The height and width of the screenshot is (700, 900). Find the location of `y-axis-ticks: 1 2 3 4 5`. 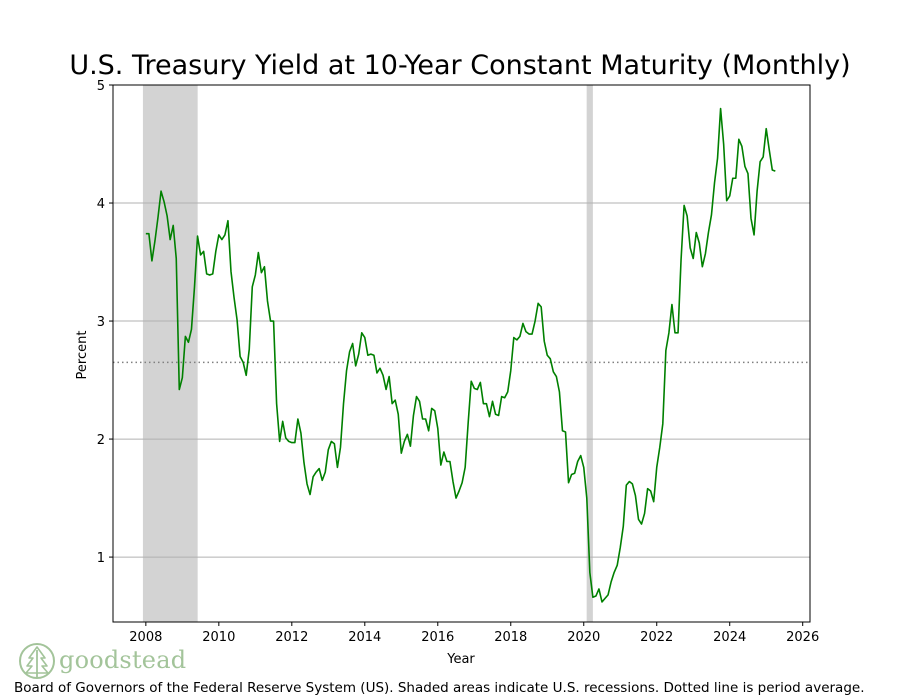

y-axis-ticks: 1 2 3 4 5 is located at coordinates (105, 322).